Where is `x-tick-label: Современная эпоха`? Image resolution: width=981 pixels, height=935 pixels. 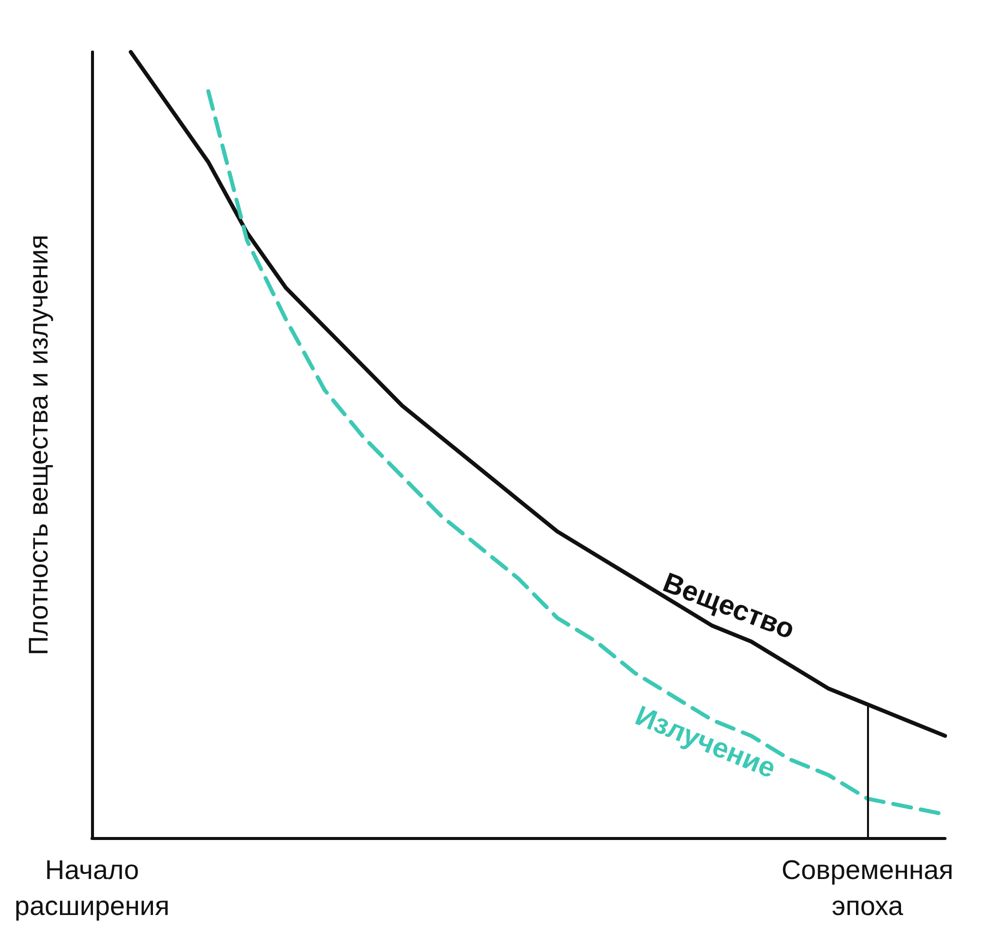 x-tick-label: Современная эпоха is located at coordinates (867, 888).